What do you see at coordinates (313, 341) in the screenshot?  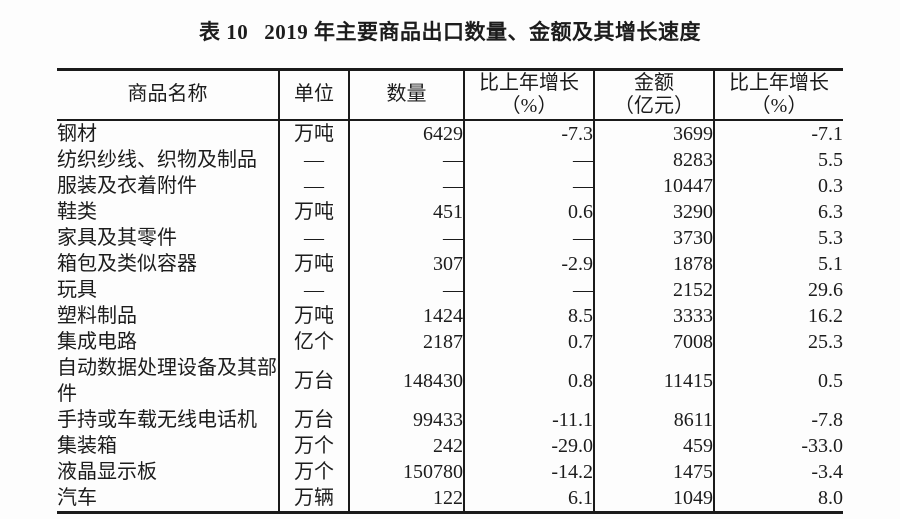 I see `cell-unit: 亿个` at bounding box center [313, 341].